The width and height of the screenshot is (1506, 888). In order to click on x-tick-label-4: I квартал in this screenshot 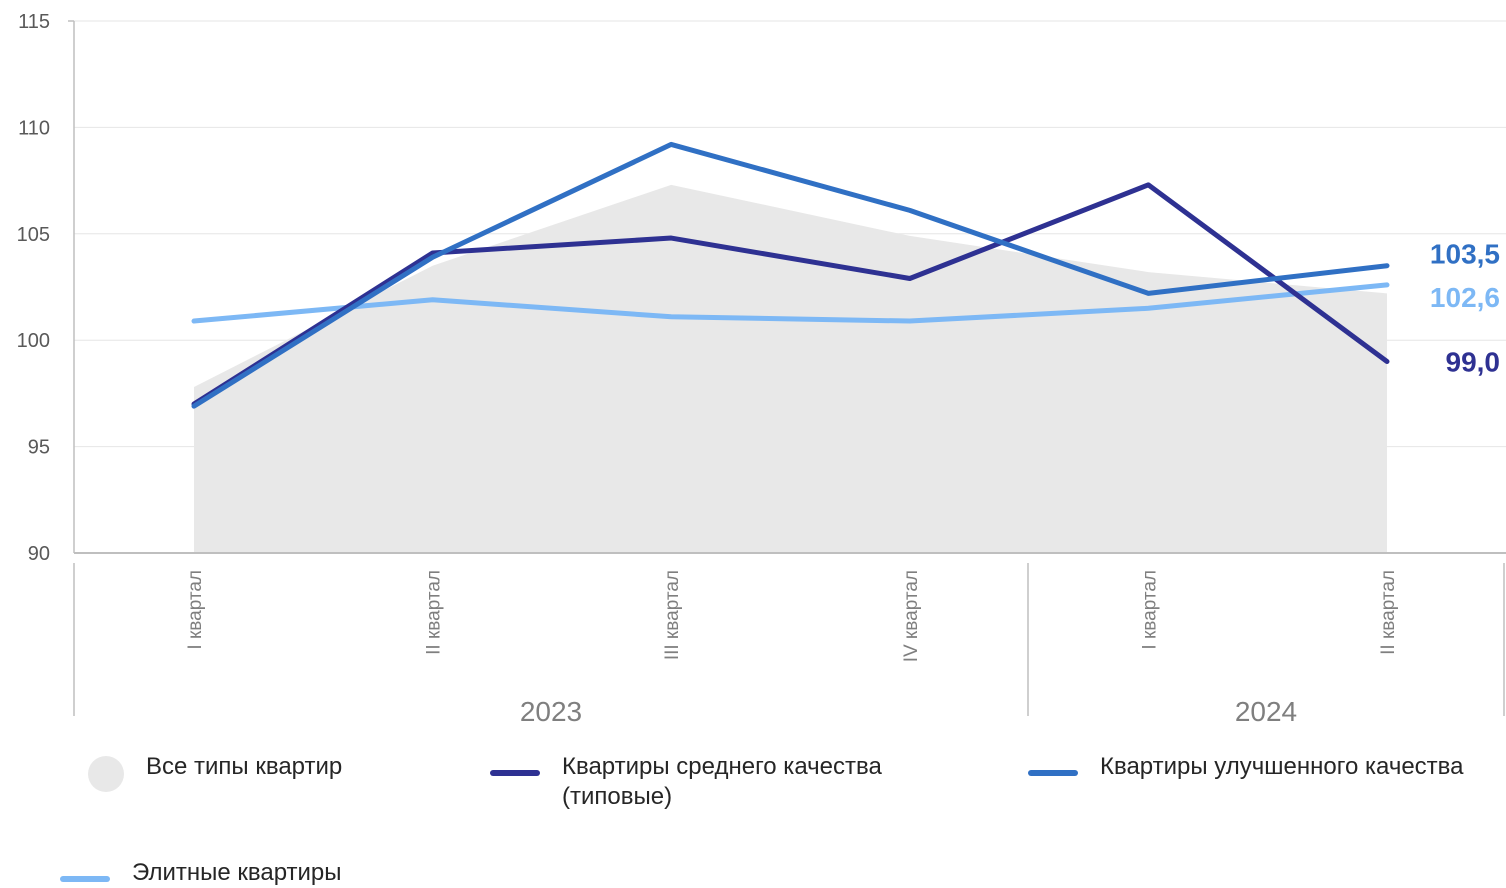, I will do `click(1149, 610)`.